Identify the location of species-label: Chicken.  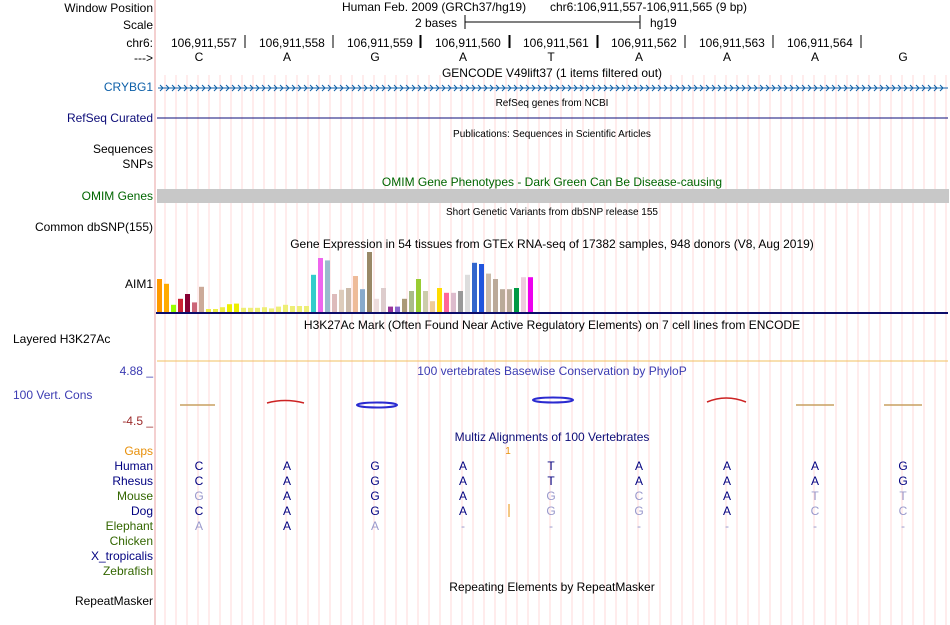
(131, 541).